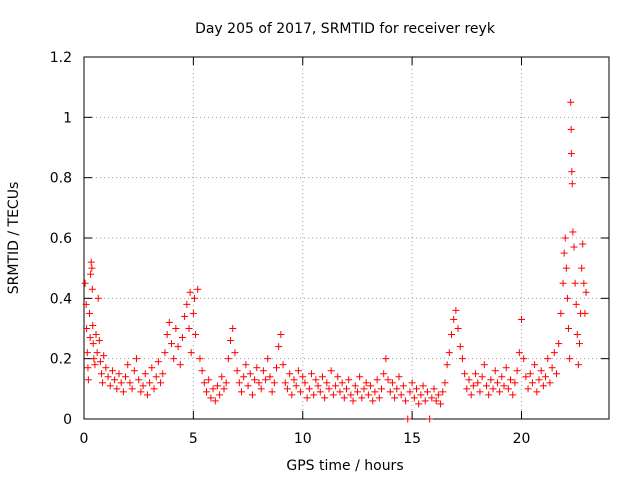 The height and width of the screenshot is (480, 640). What do you see at coordinates (193, 439) in the screenshot?
I see `x-tick-label: 5` at bounding box center [193, 439].